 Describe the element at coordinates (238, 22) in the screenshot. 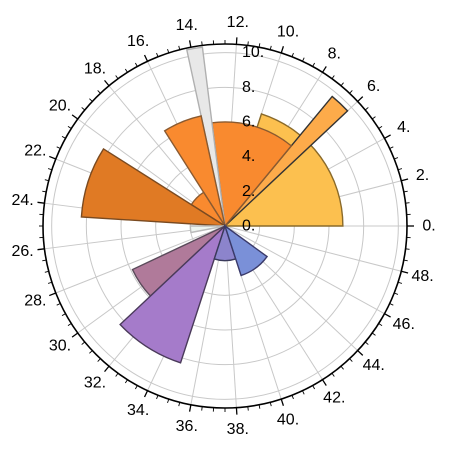

I see `angle-tick-label-6: 12.` at that location.